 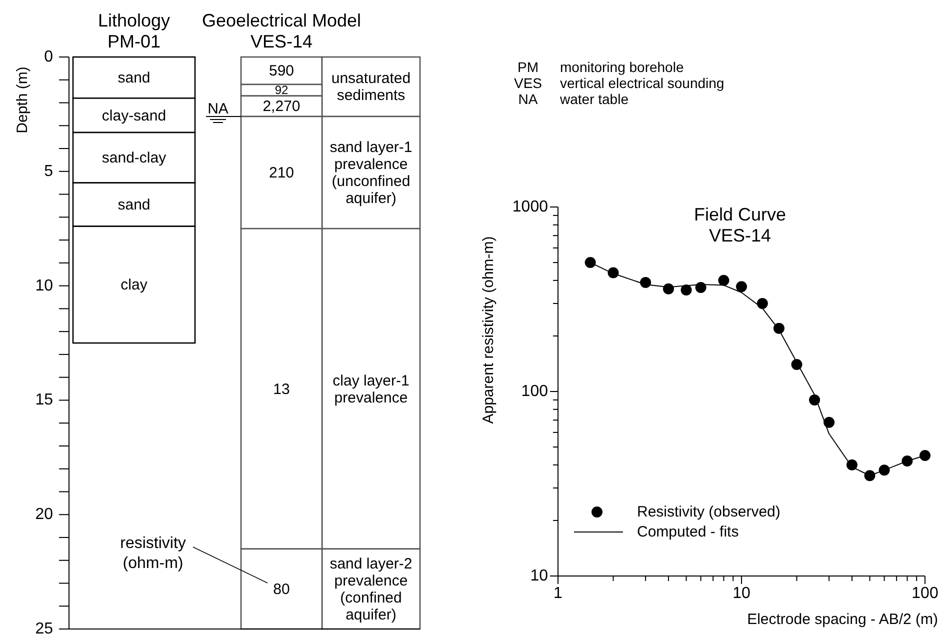 I want to click on x-tick-label: 1, so click(x=558, y=593).